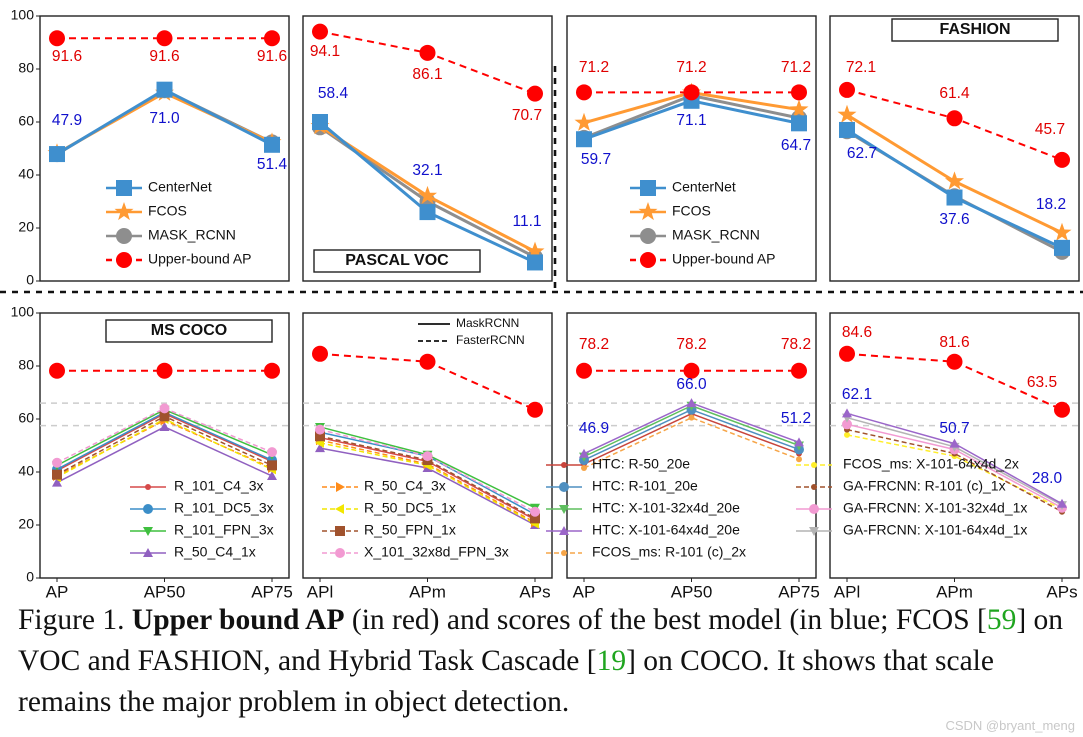  I want to click on legend-label: FCOS_ms: R-101 (c)_2x, so click(669, 552).